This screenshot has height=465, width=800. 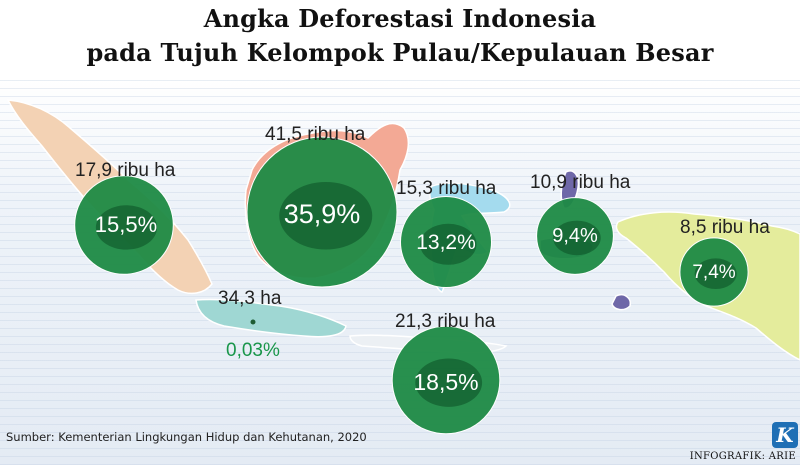 I want to click on bubble-island-shape-papua, so click(x=715, y=274).